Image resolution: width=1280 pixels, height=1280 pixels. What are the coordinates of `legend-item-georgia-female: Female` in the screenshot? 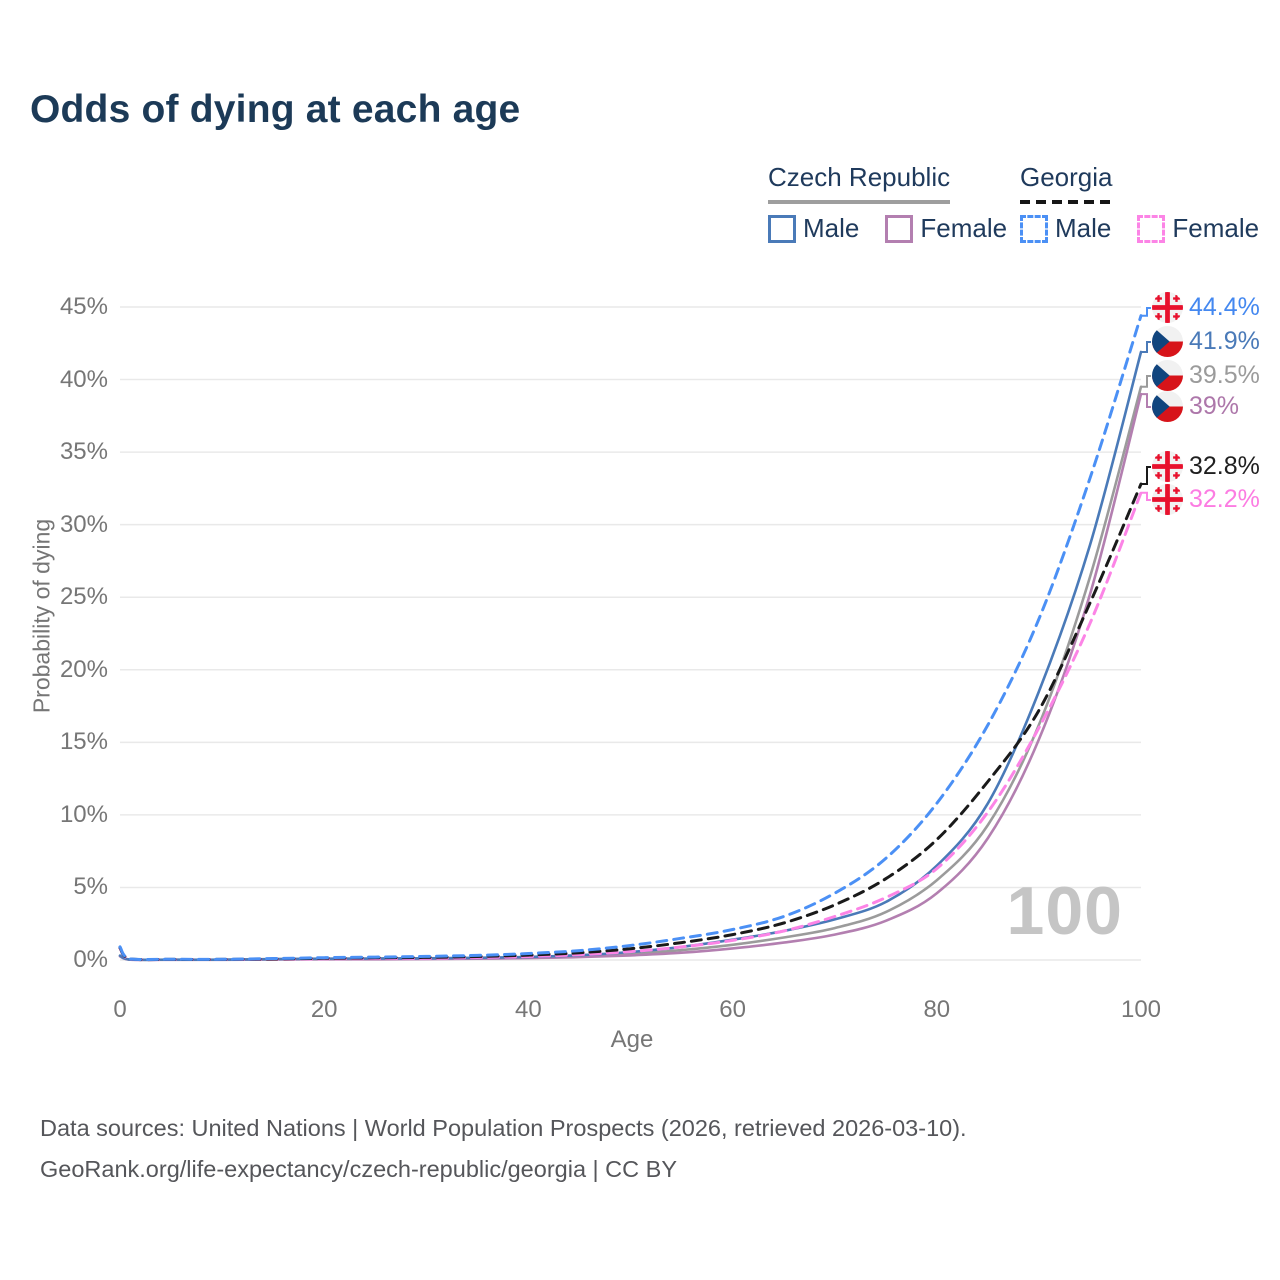 It's located at (1198, 228).